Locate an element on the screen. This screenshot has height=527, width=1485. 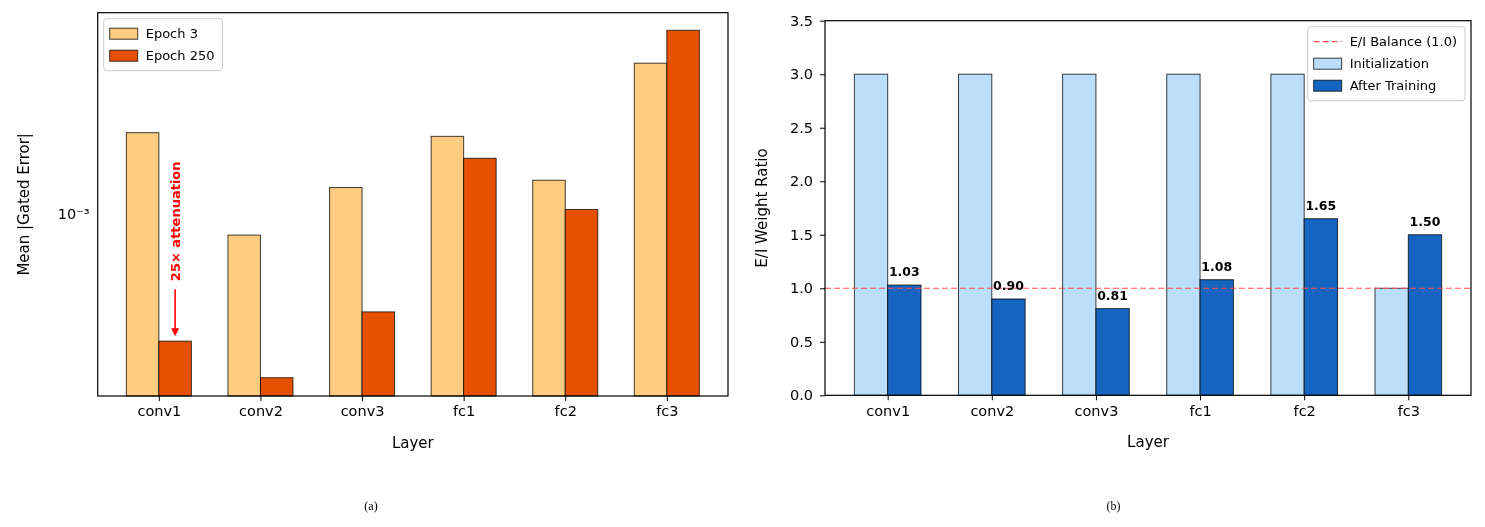
data-label: 0.81 is located at coordinates (1113, 295).